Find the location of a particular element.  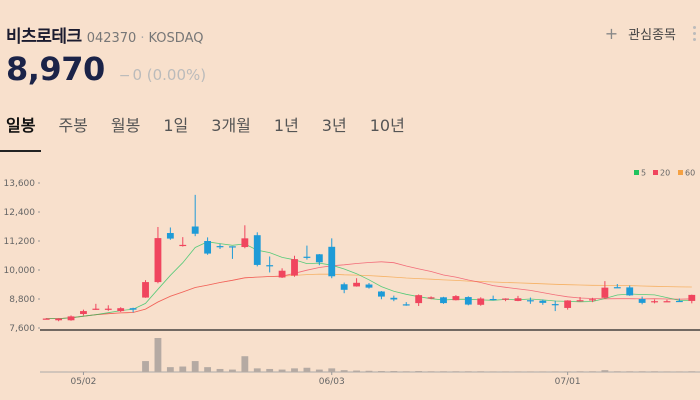

period-tabs: 일봉 주봉 월봉 1일 3개월 1년 3년 10년 is located at coordinates (211, 132).